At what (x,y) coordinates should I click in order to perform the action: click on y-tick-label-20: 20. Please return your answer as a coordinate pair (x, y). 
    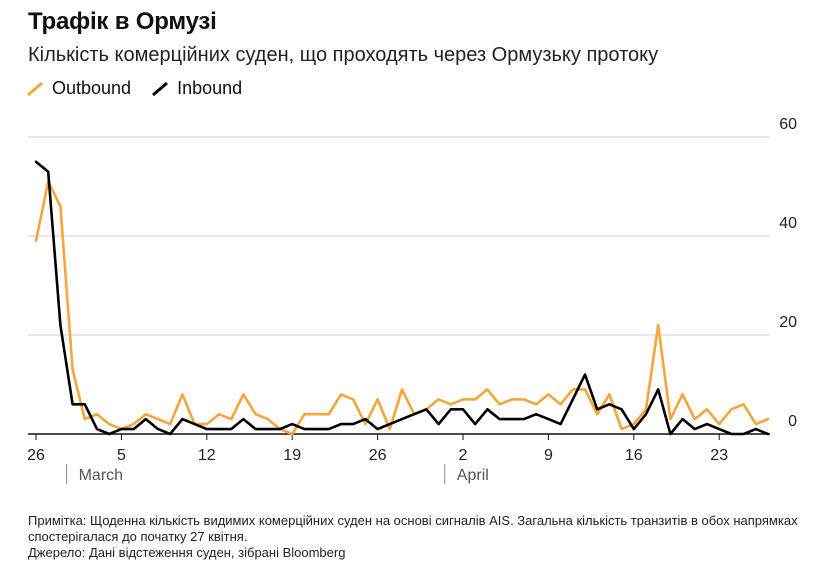
    Looking at the image, I should click on (788, 322).